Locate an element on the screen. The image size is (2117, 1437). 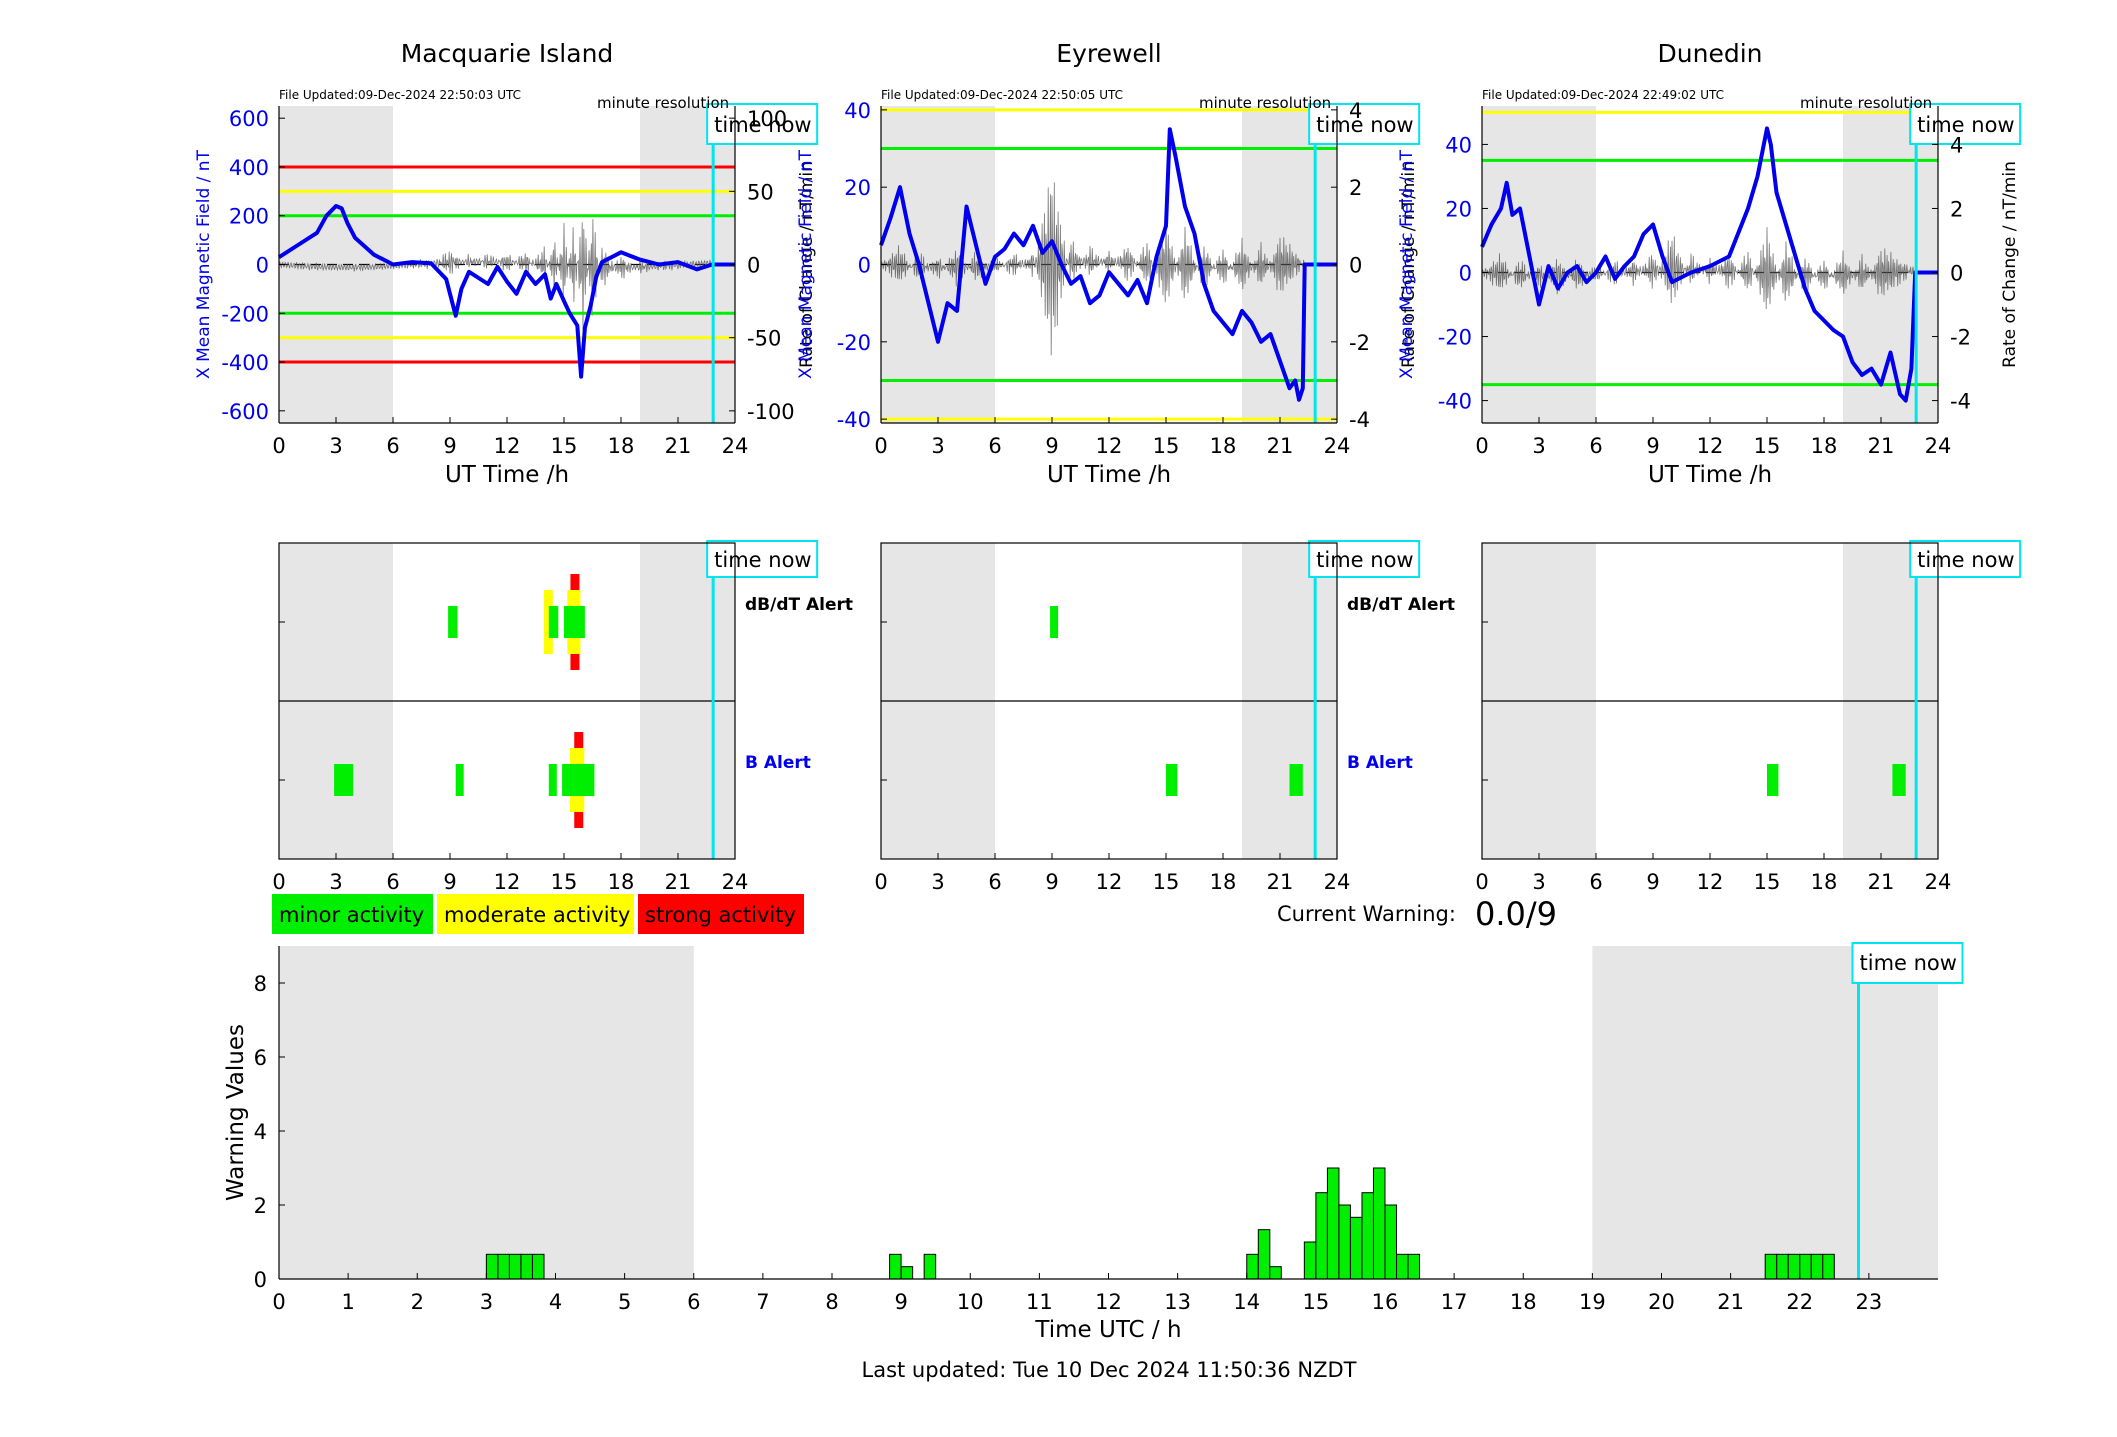
y-tick-label: -400 is located at coordinates (245, 363).